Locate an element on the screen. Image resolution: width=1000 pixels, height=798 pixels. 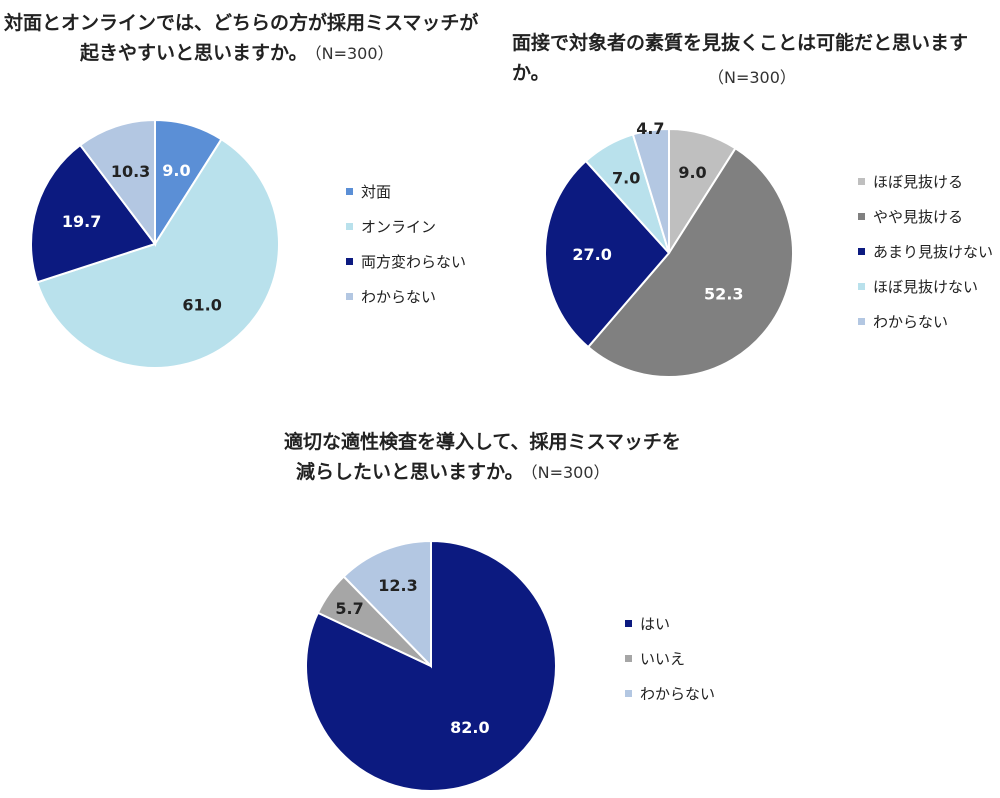
chart1-legend-item-3: わからない is located at coordinates (406, 296).